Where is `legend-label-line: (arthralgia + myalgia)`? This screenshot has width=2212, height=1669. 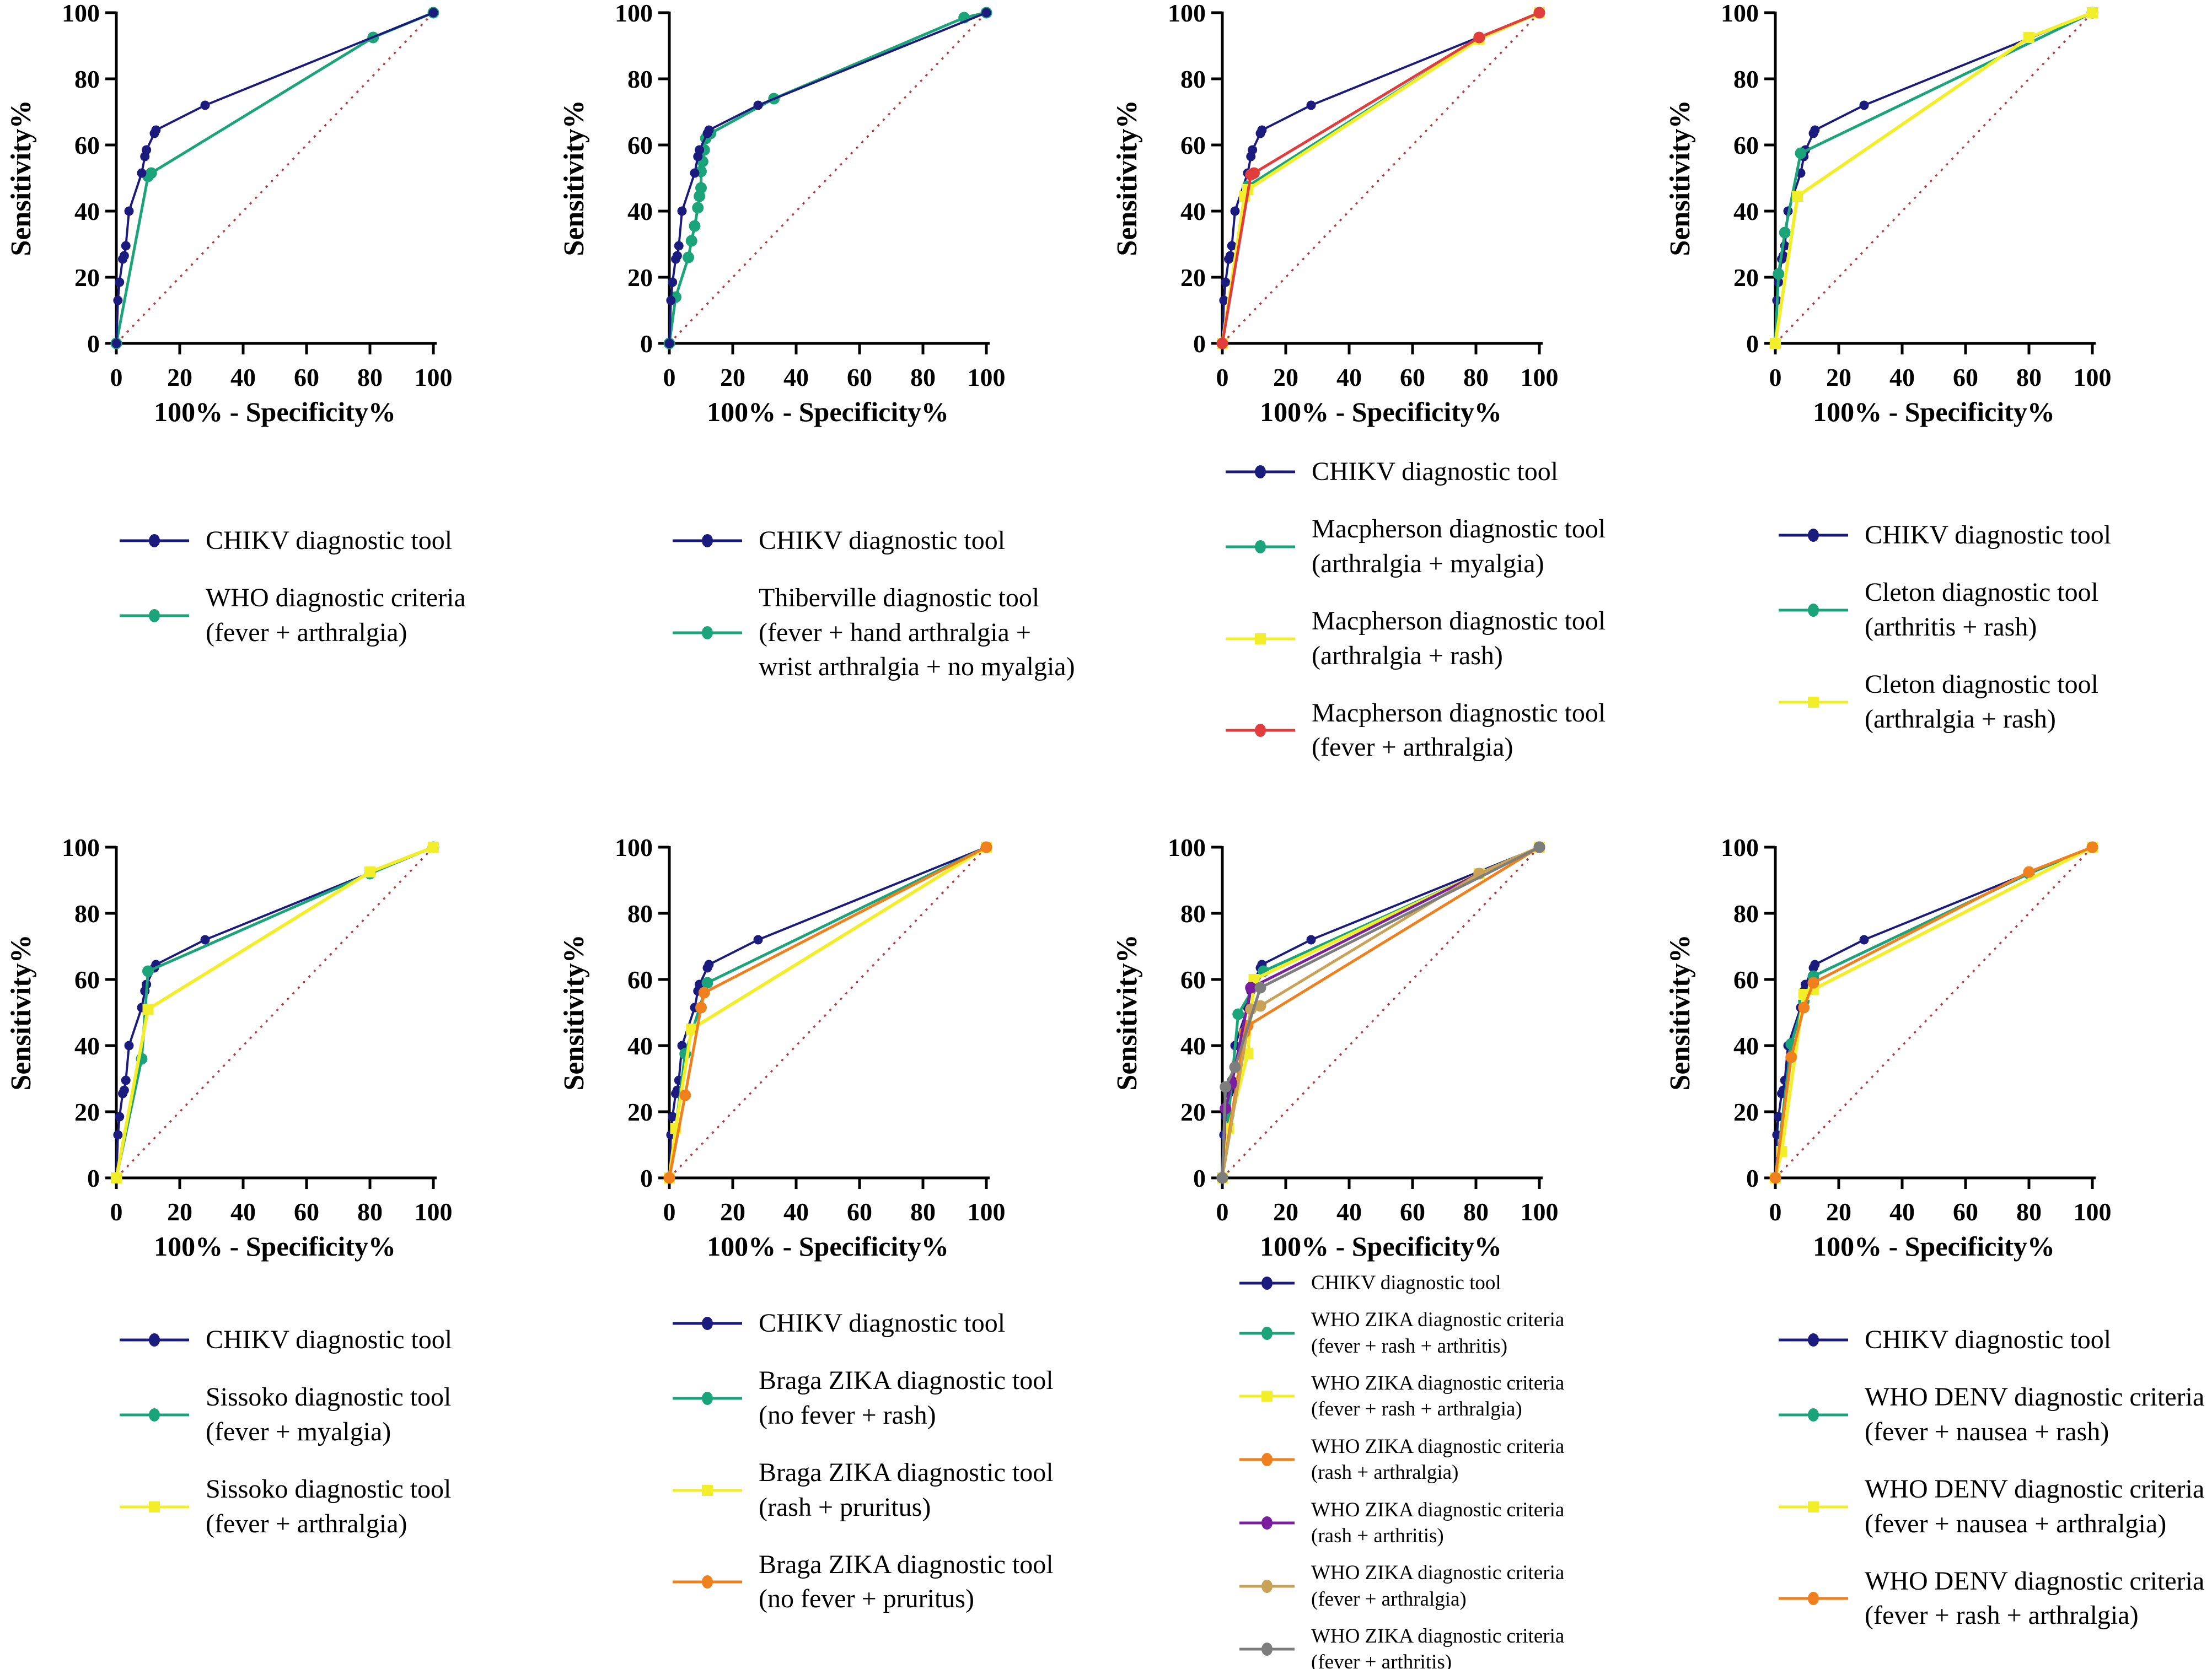
legend-label-line: (arthralgia + myalgia) is located at coordinates (1428, 563).